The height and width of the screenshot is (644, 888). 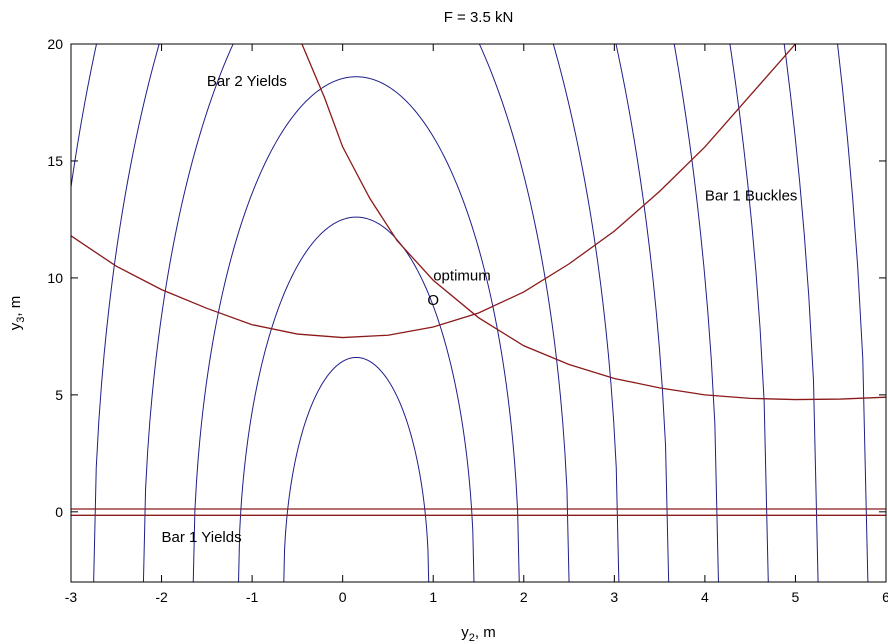 What do you see at coordinates (71, 597) in the screenshot?
I see `x-tick-label-0: -3` at bounding box center [71, 597].